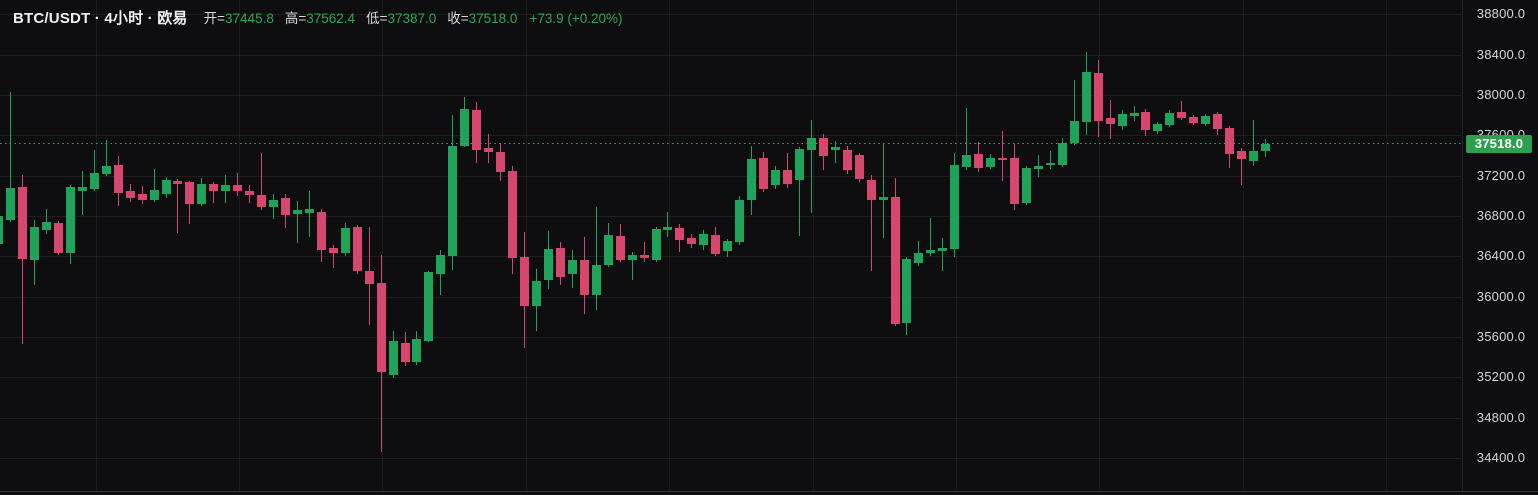 The width and height of the screenshot is (1538, 495). Describe the element at coordinates (769, 493) in the screenshot. I see `time-axis` at that location.